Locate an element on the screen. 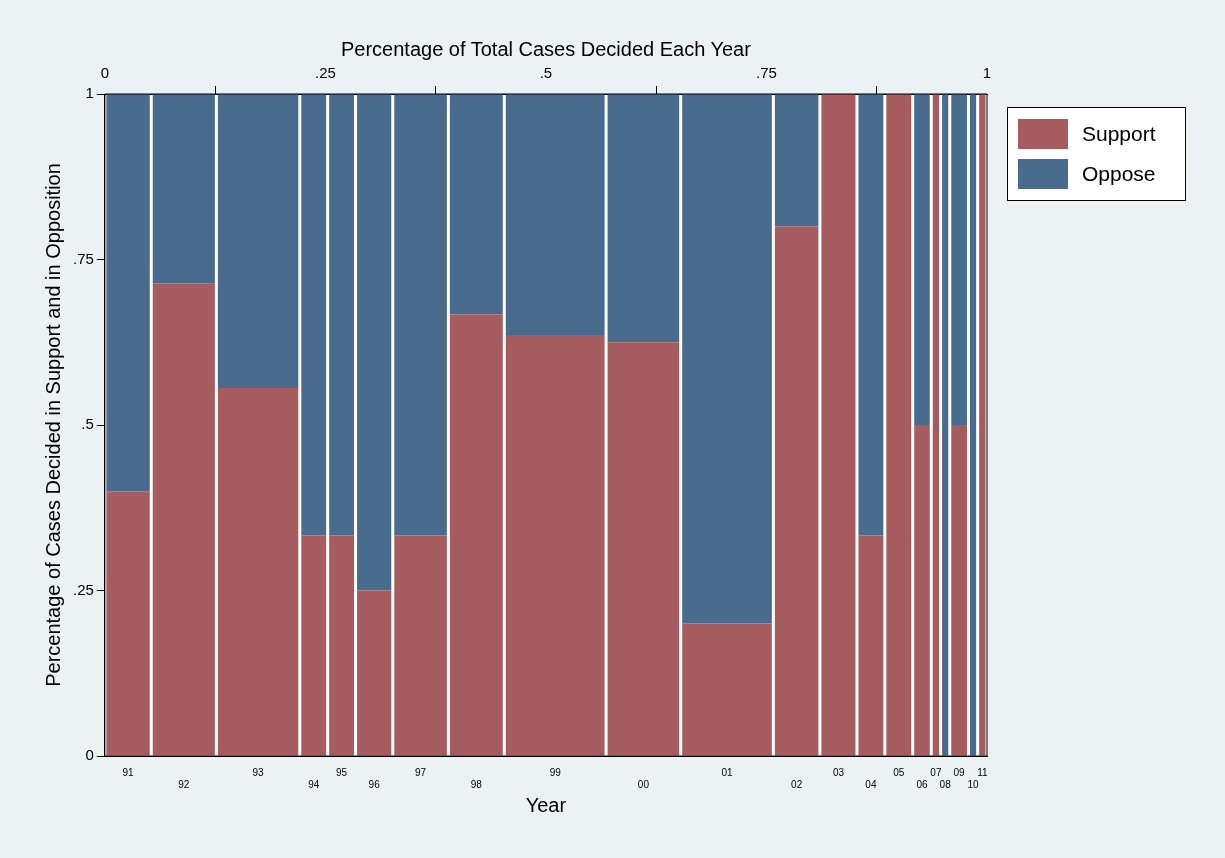  x-tick-label: 91 is located at coordinates (128, 772).